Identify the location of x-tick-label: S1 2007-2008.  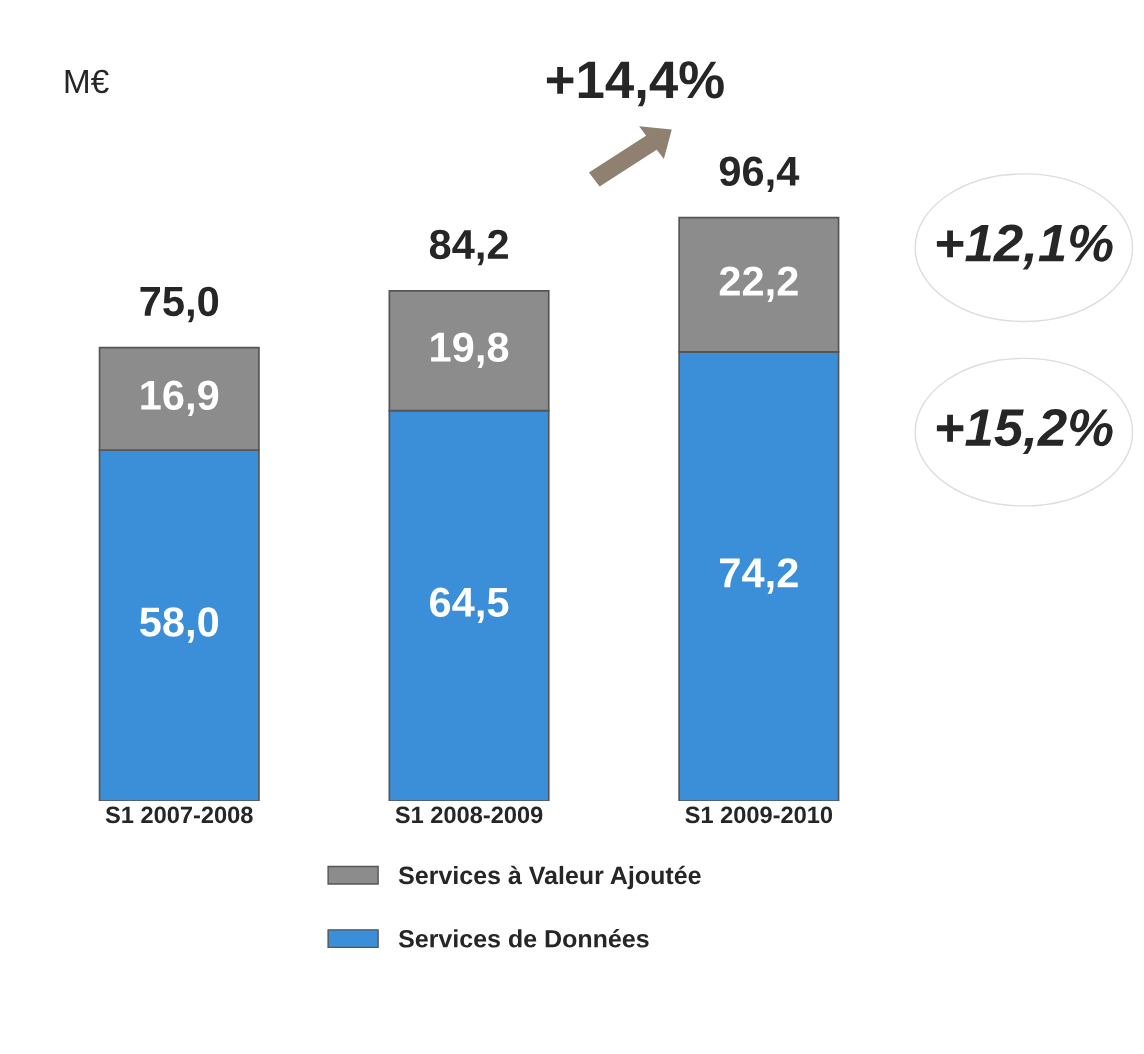
(179, 815).